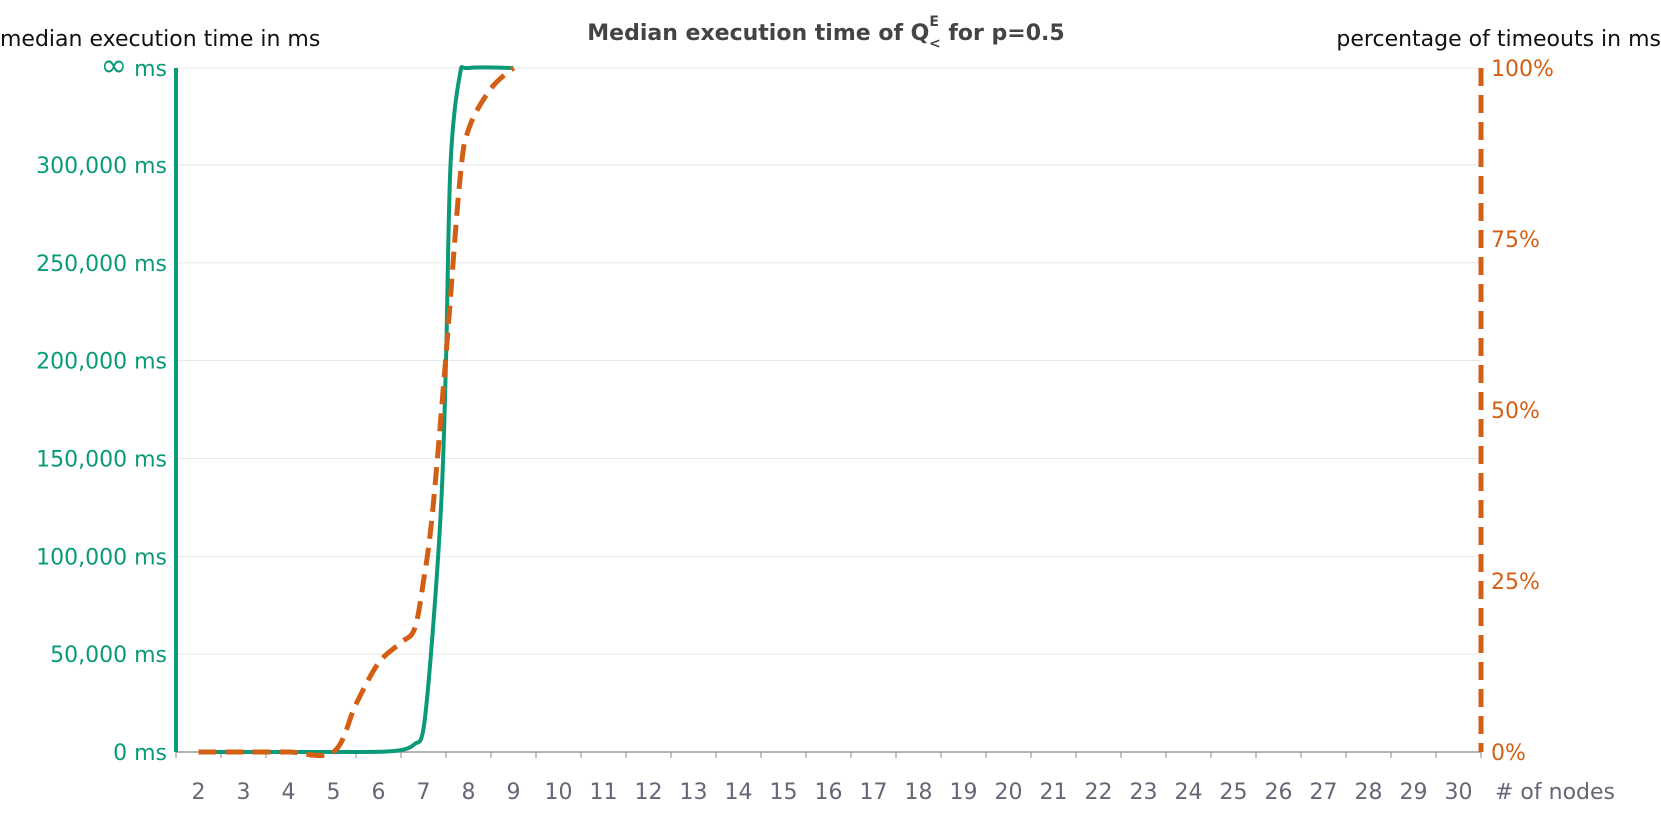 The image size is (1661, 823). Describe the element at coordinates (1144, 792) in the screenshot. I see `x-tick-label: 23` at that location.